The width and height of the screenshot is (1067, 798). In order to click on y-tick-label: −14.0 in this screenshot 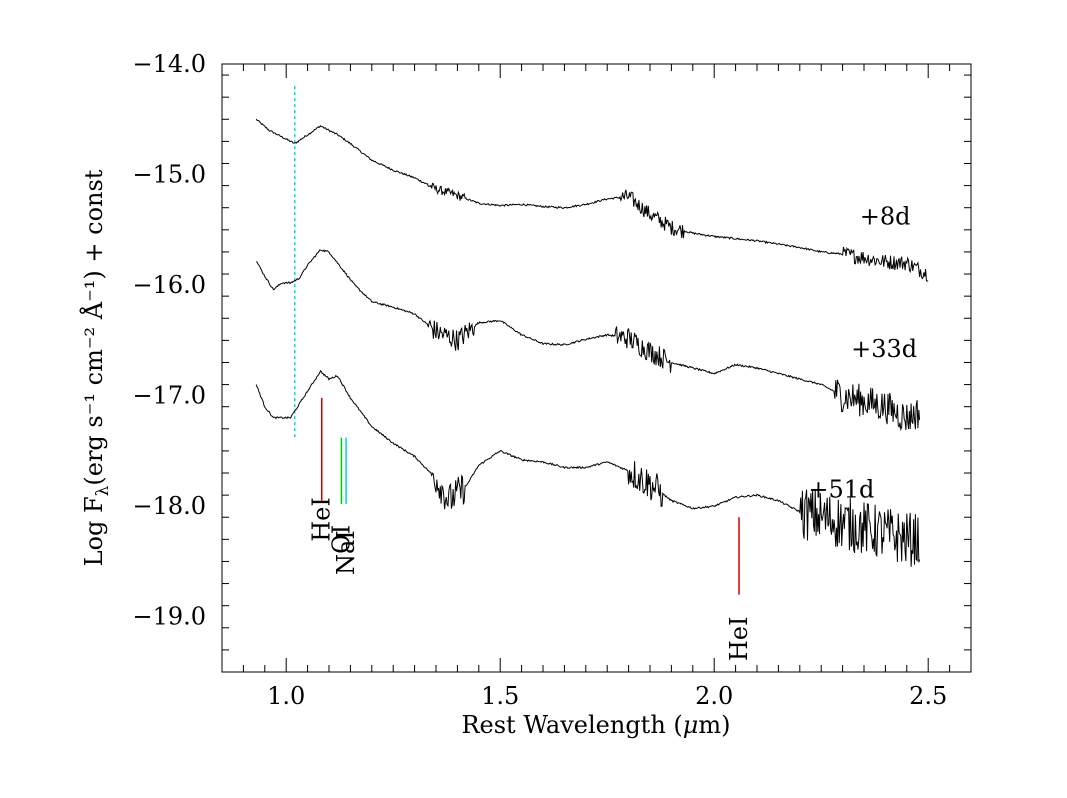, I will do `click(169, 64)`.